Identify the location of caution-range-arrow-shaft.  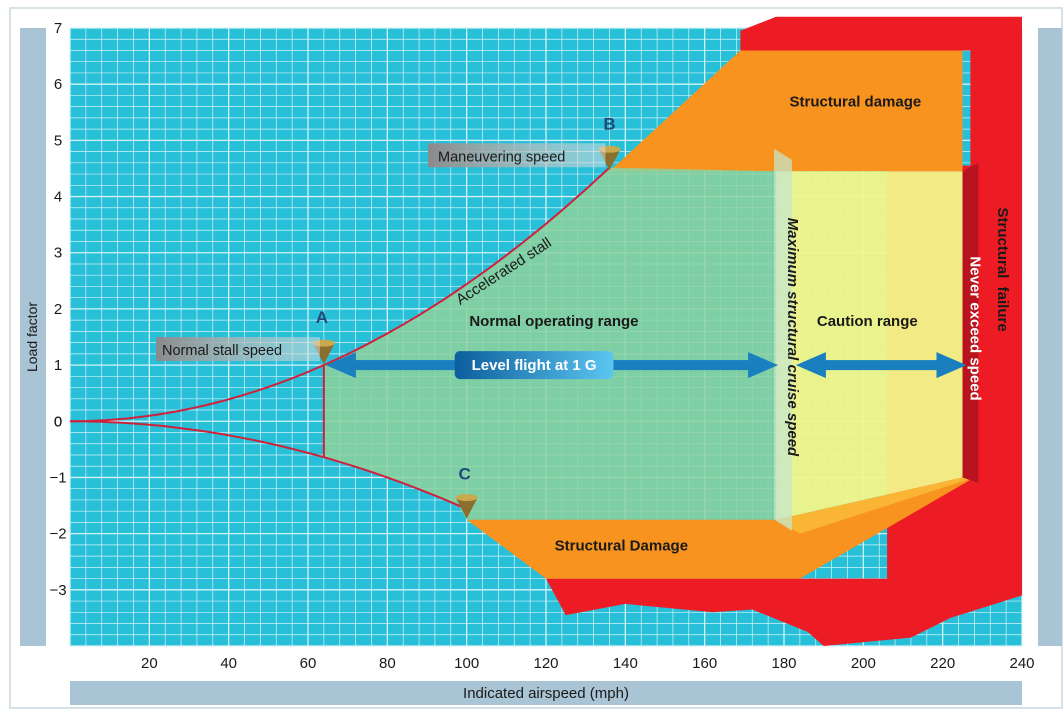
(881, 365).